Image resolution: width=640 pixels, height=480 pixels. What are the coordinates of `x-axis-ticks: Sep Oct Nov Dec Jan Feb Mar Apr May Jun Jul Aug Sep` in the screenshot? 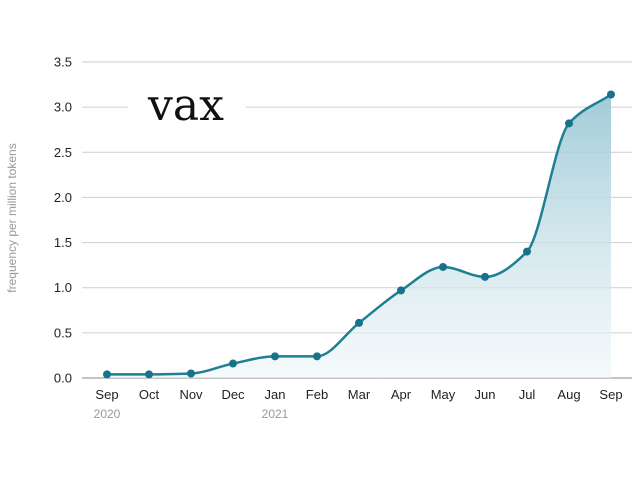 It's located at (358, 394).